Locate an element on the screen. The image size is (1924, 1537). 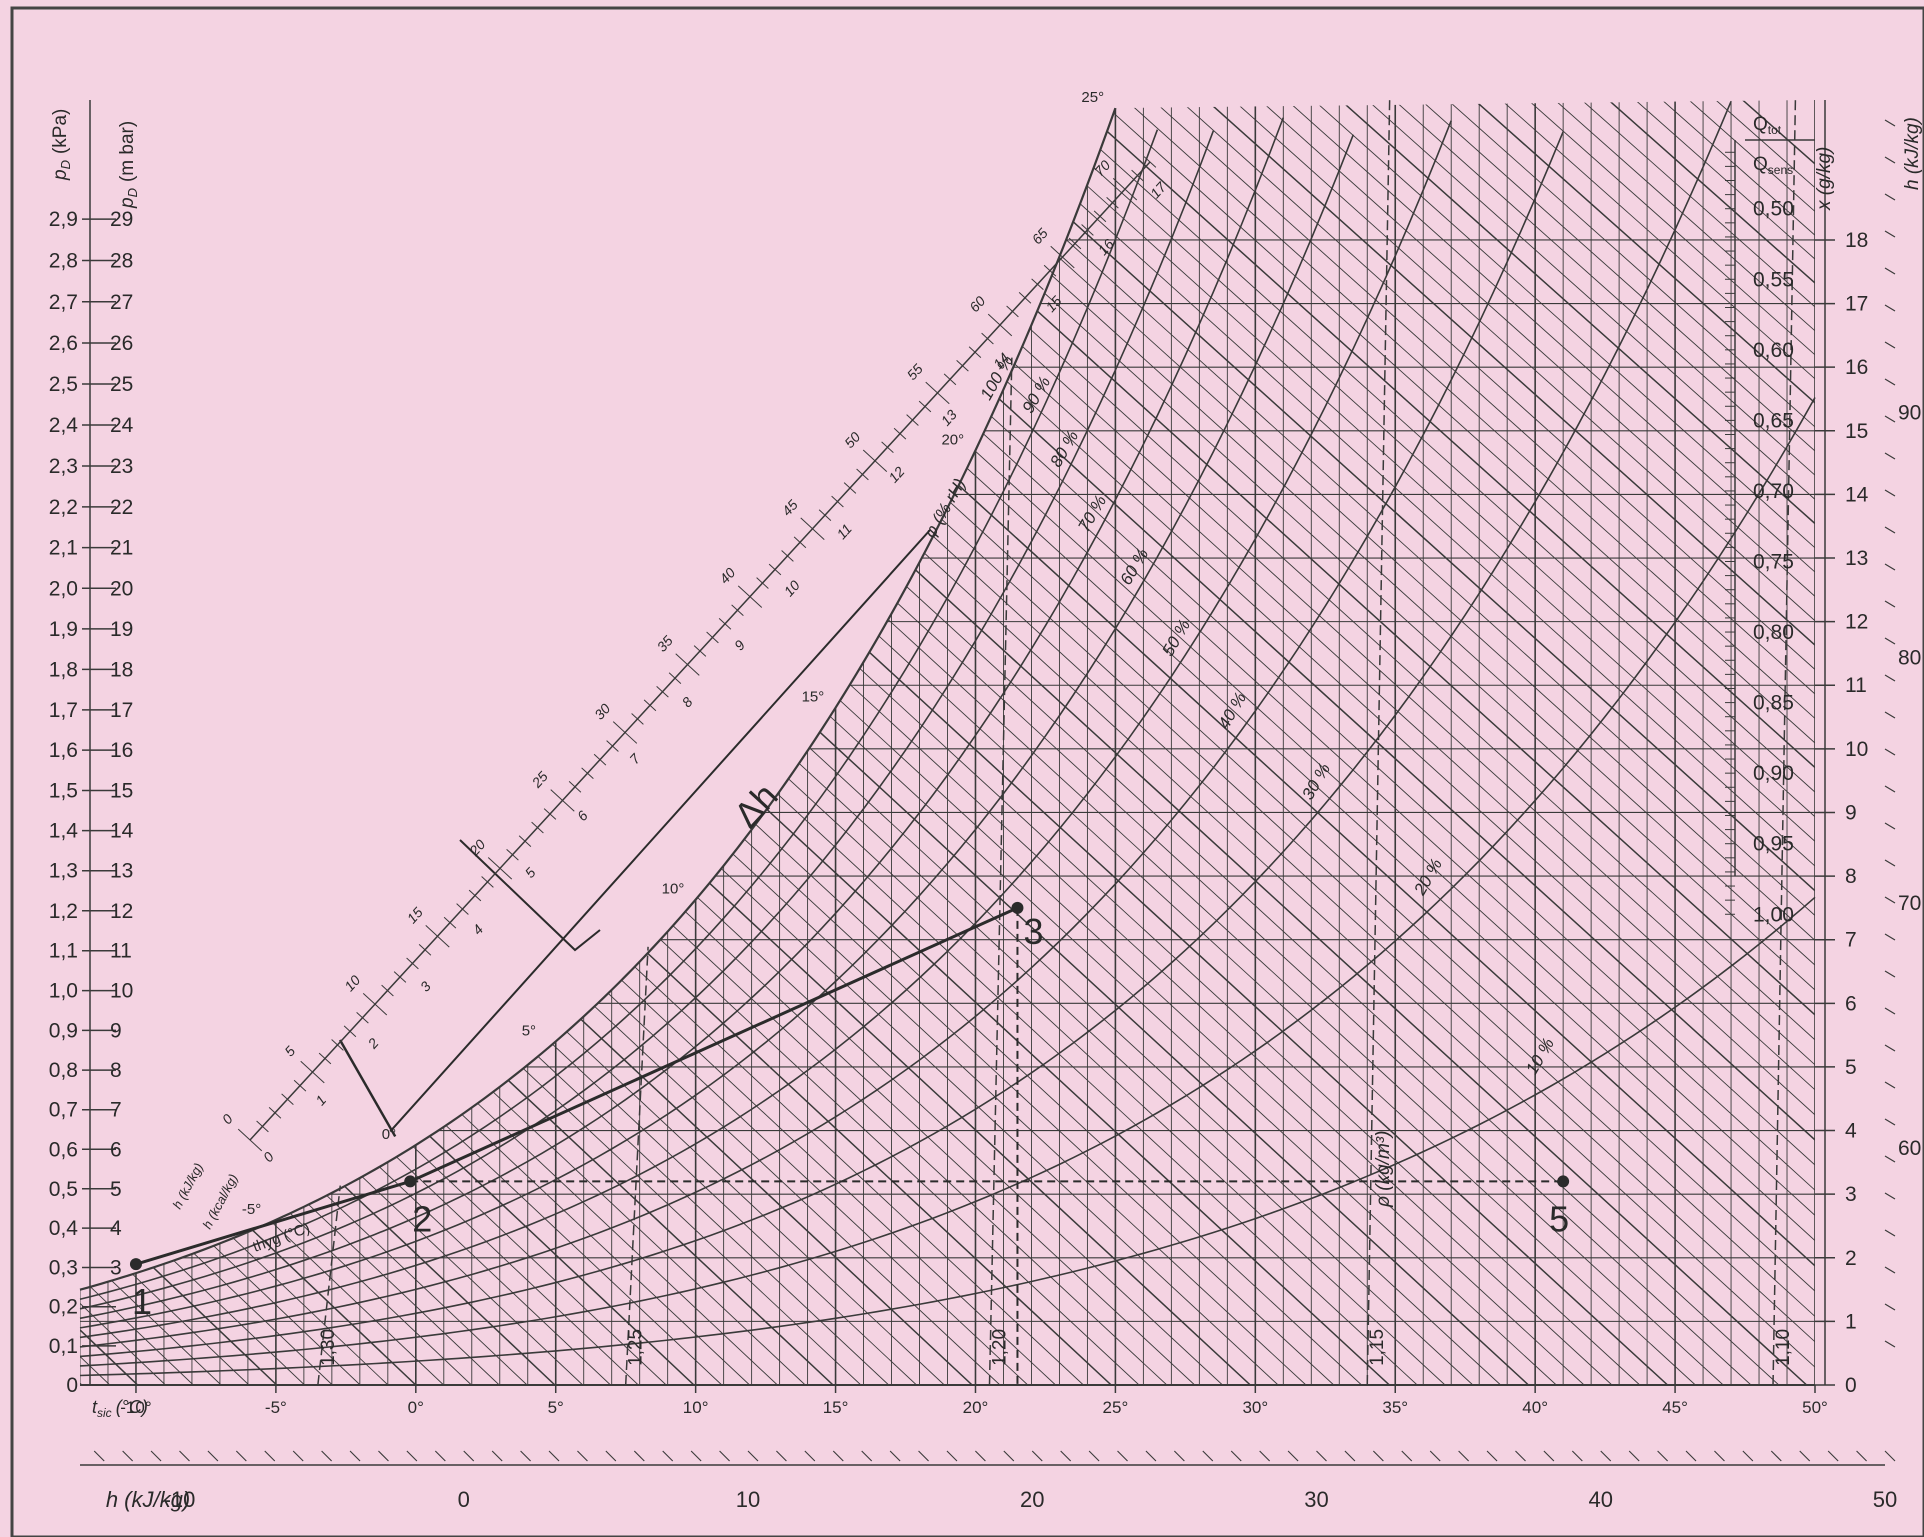
enthalpy-tick-label: 40 is located at coordinates (1601, 1499).